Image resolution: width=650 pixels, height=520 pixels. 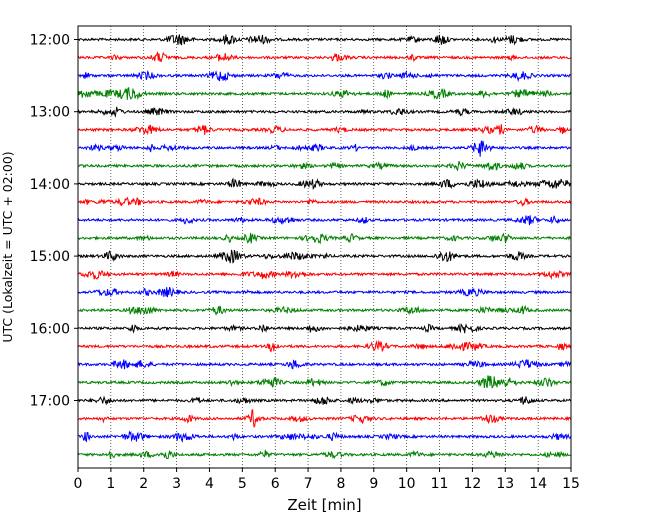 I want to click on x-tick-label: 10, so click(x=407, y=484).